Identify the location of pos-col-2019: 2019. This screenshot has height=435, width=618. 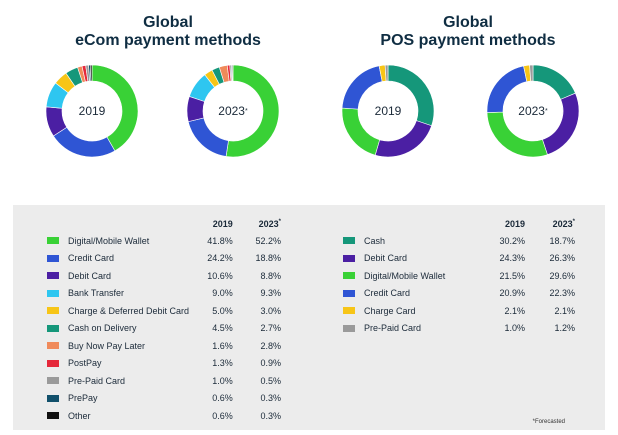
(514, 224).